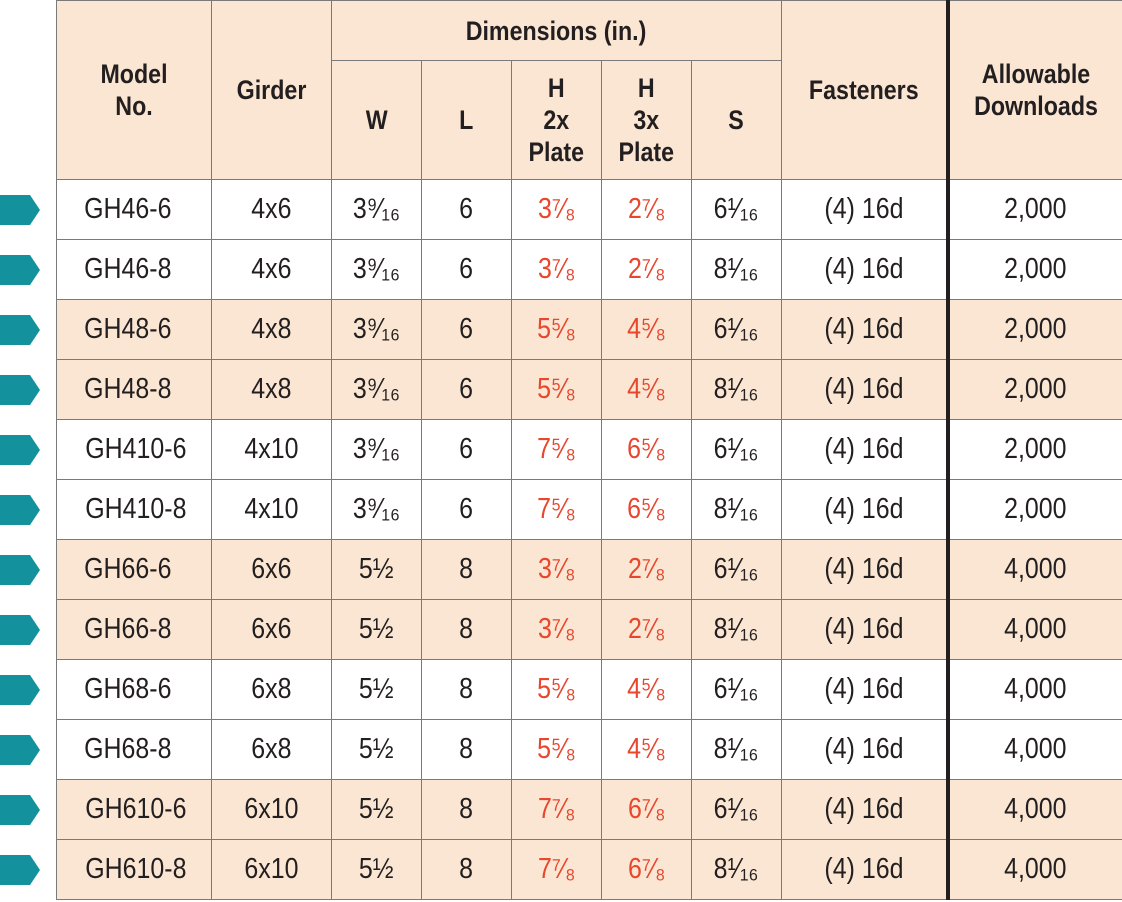 Image resolution: width=1122 pixels, height=902 pixels. What do you see at coordinates (134, 90) in the screenshot?
I see `header-model-no: Model No.` at bounding box center [134, 90].